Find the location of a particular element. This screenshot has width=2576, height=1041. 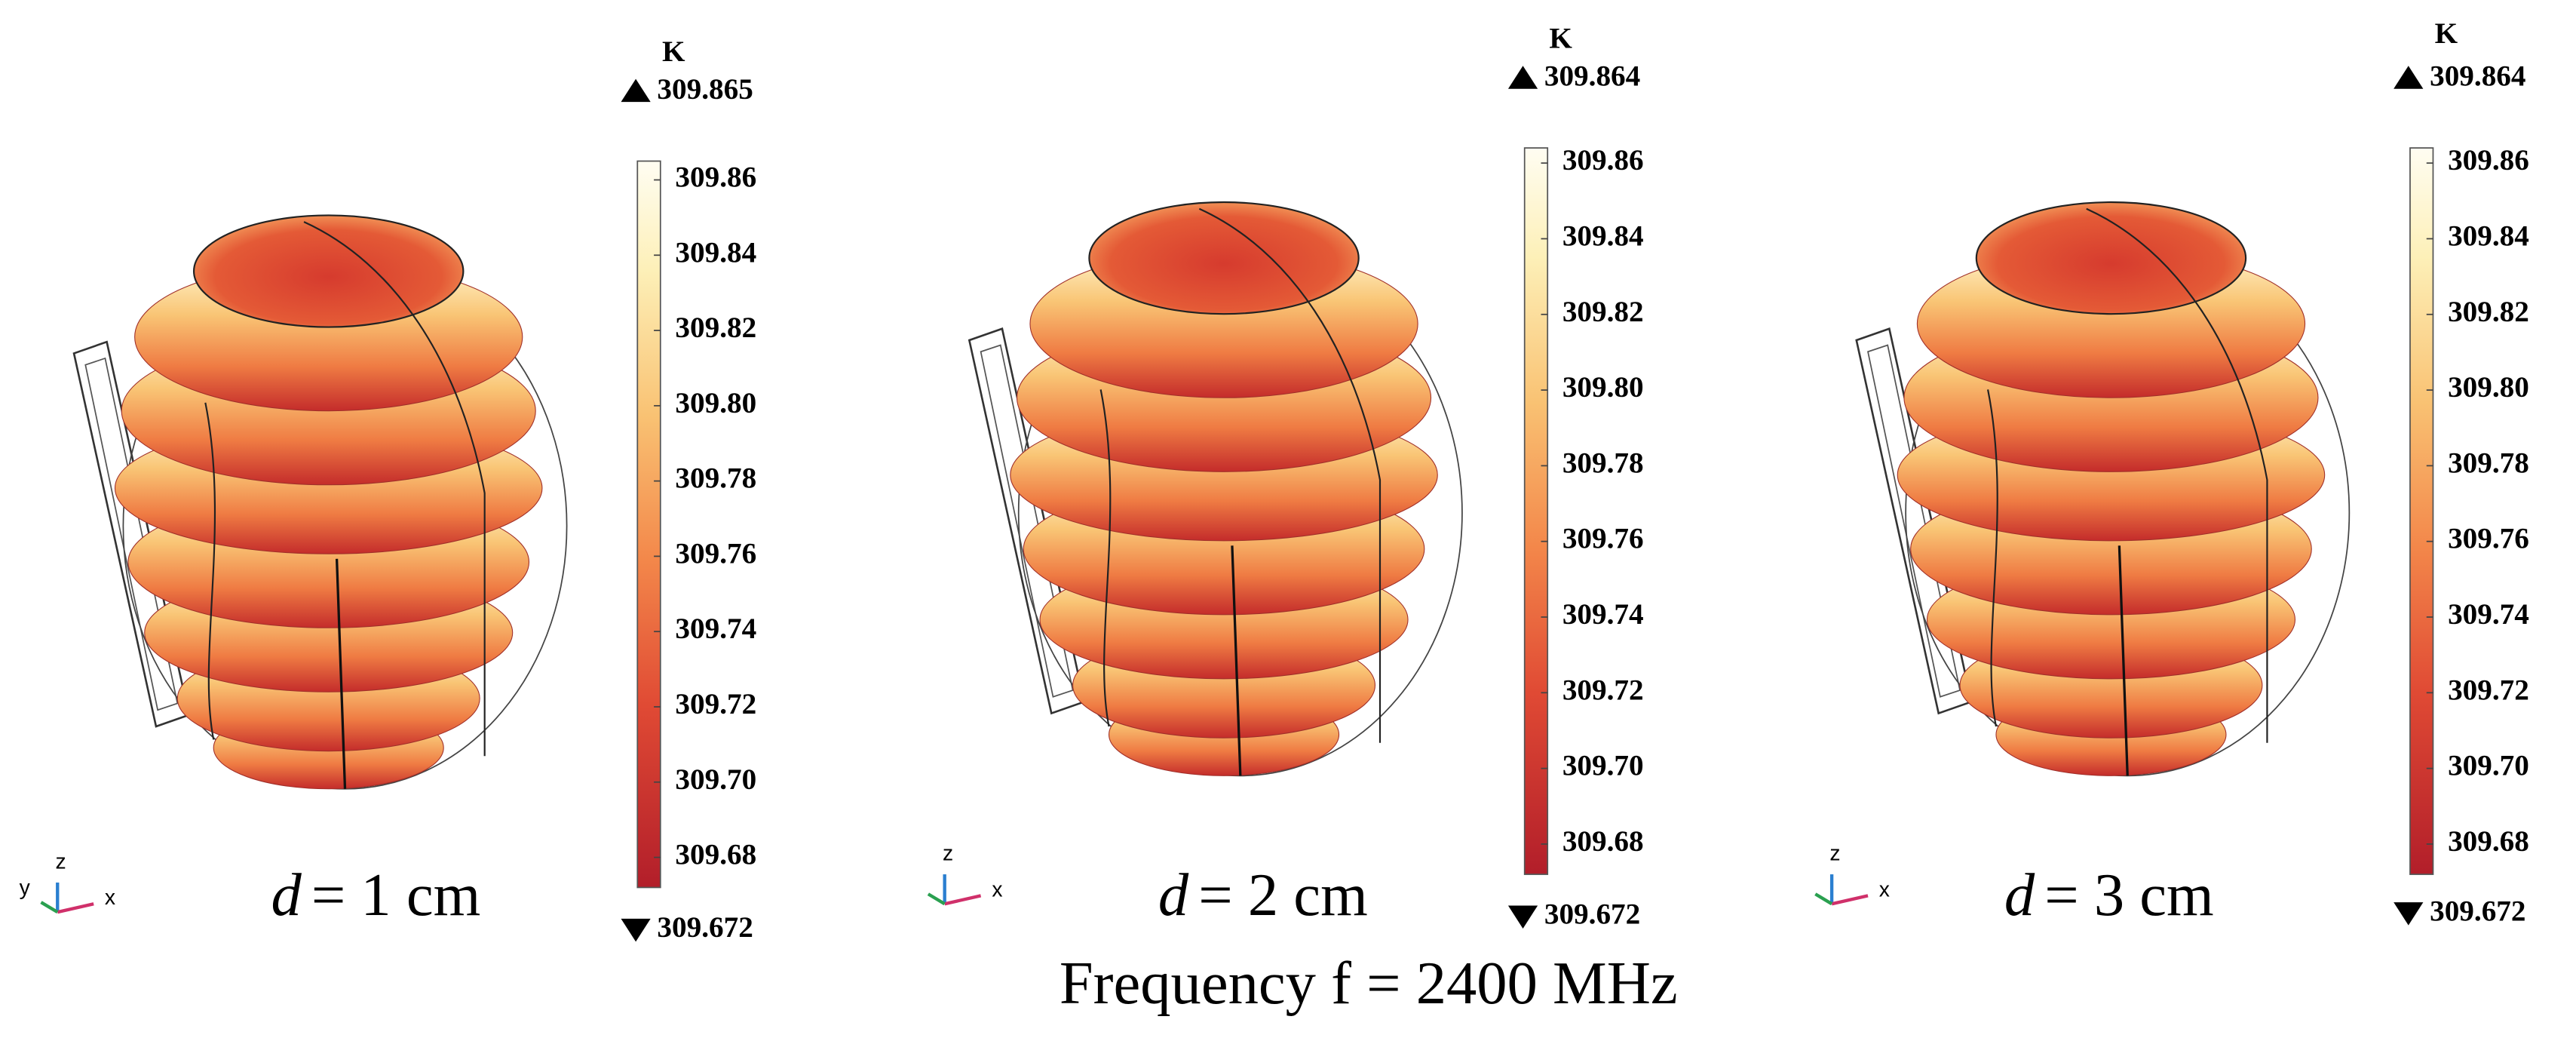

caption-text: = 3 cm is located at coordinates (2129, 894).